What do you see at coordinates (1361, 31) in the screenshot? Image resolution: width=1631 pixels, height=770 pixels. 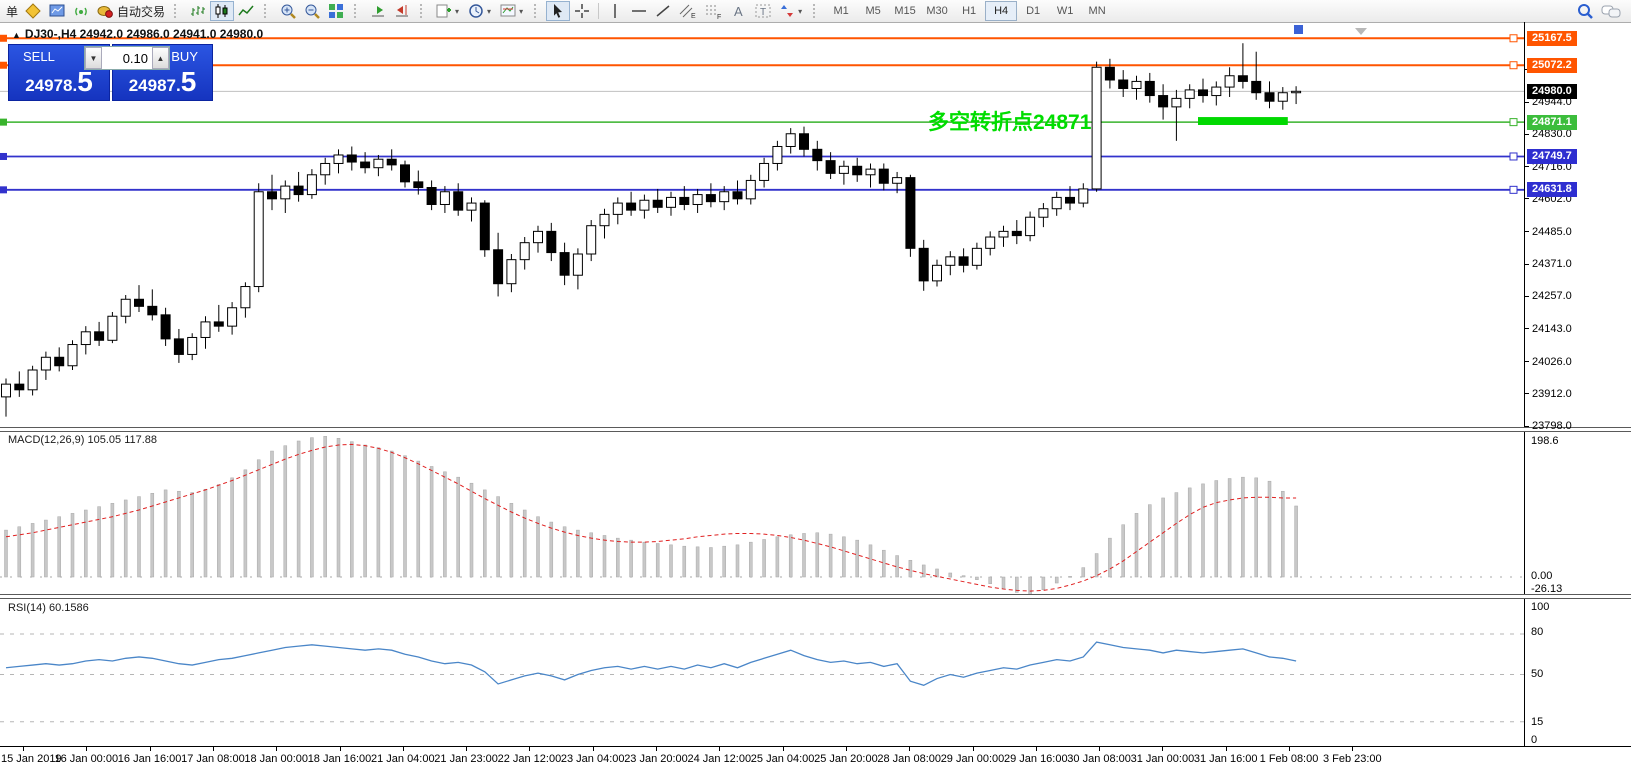 I see `scroll-to-end-icon` at bounding box center [1361, 31].